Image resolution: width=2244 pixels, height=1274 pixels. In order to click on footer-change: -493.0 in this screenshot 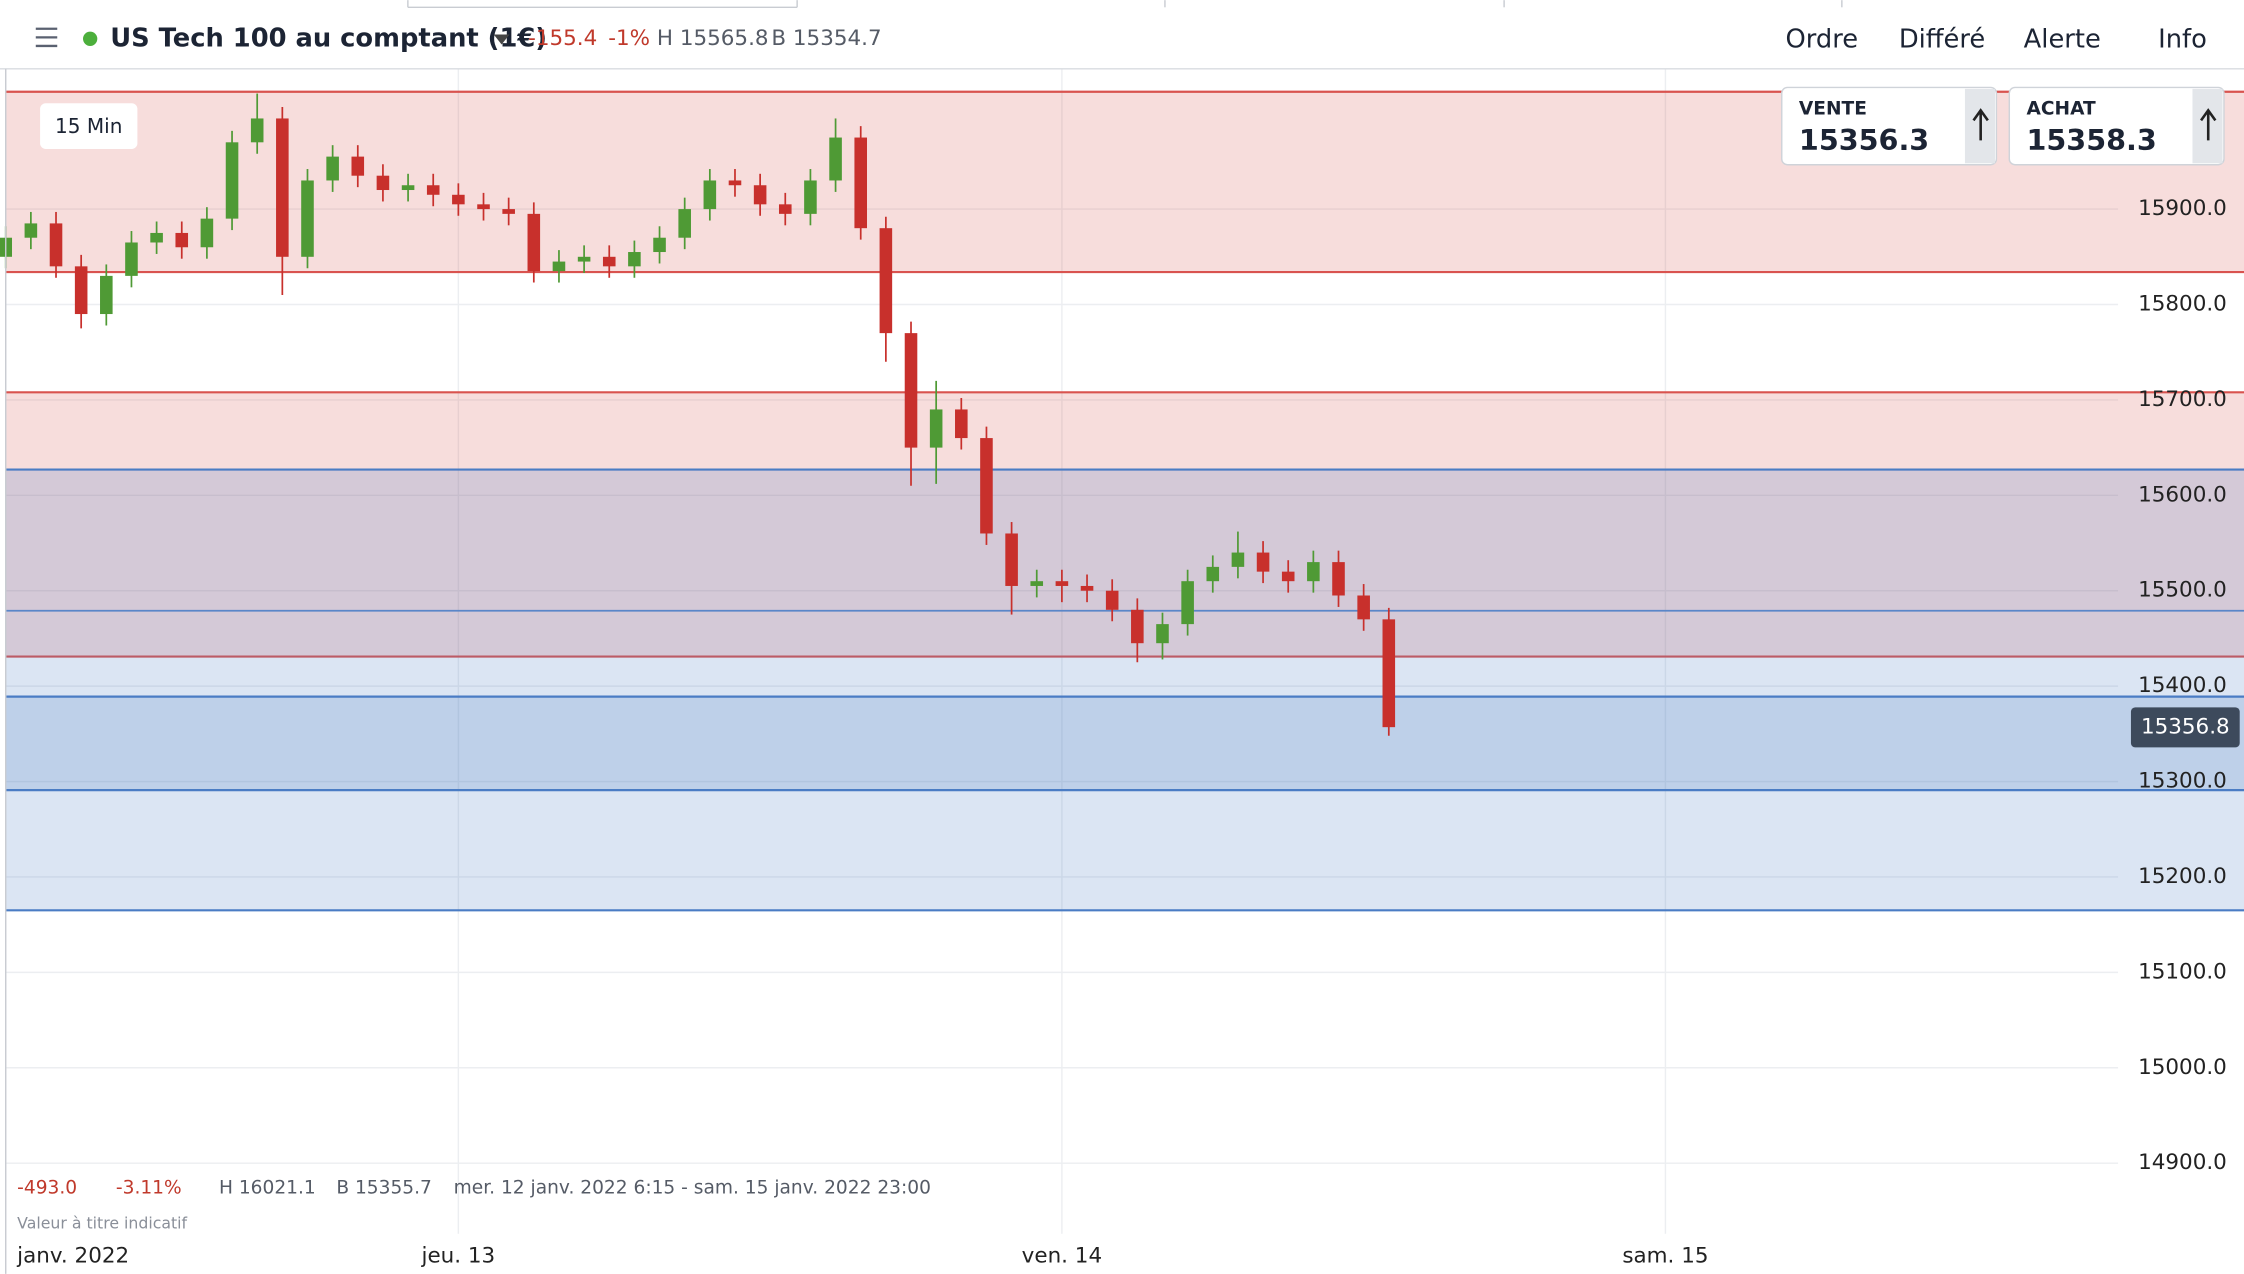, I will do `click(47, 1187)`.